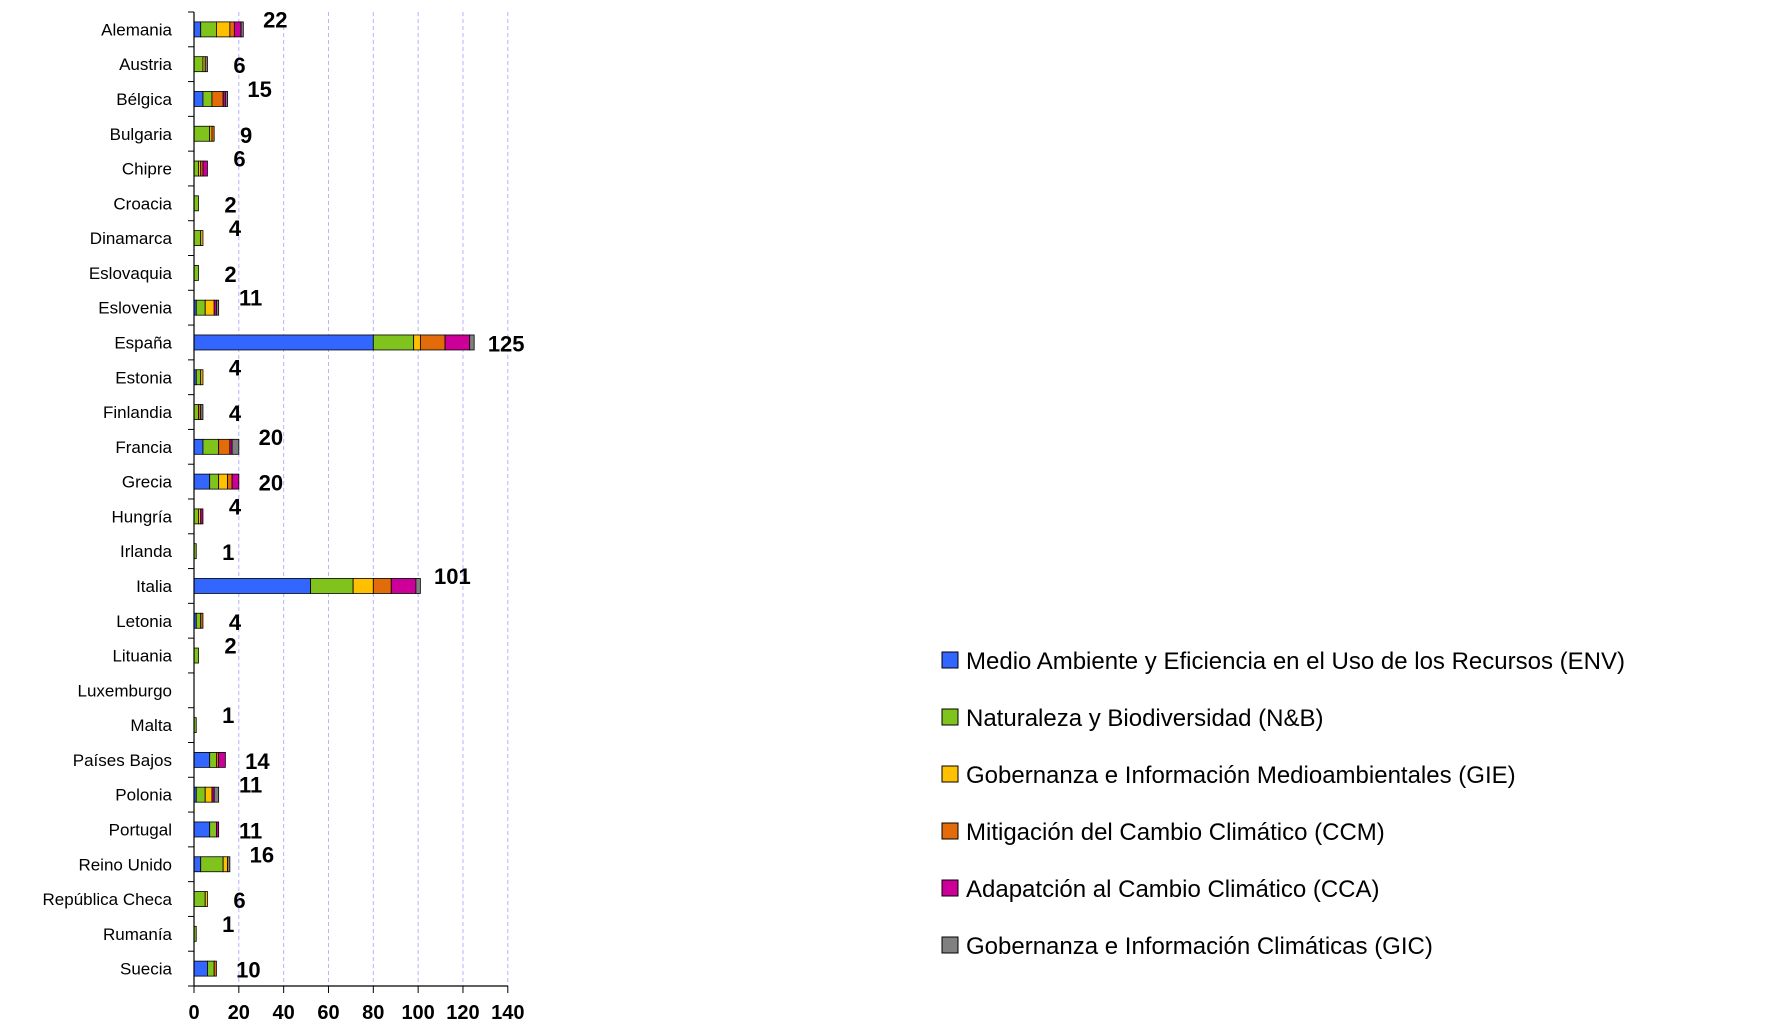 This screenshot has height=1031, width=1783. Describe the element at coordinates (143, 795) in the screenshot. I see `category-label: Polonia` at that location.